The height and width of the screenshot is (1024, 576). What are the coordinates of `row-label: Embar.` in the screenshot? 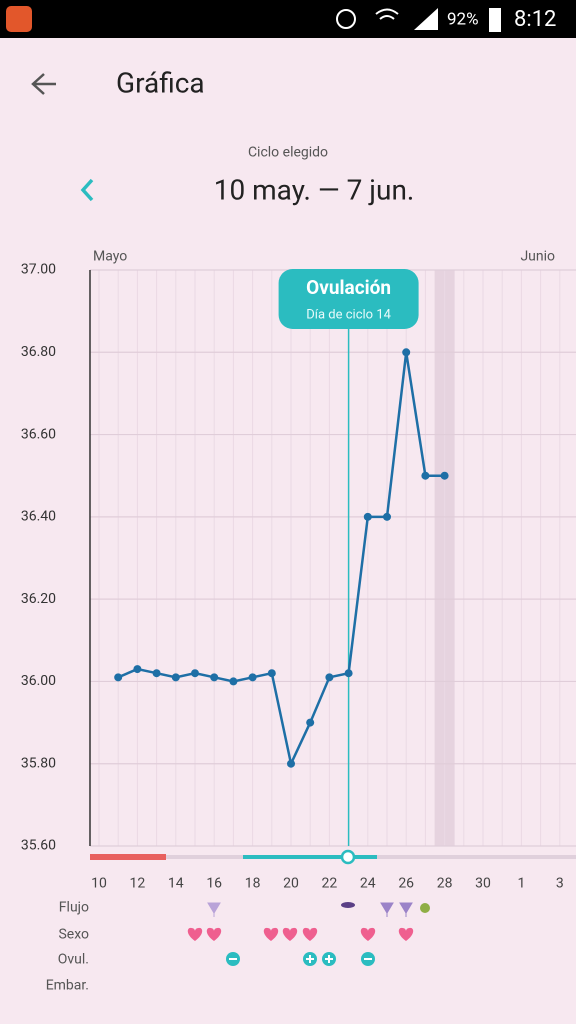 It's located at (67, 986).